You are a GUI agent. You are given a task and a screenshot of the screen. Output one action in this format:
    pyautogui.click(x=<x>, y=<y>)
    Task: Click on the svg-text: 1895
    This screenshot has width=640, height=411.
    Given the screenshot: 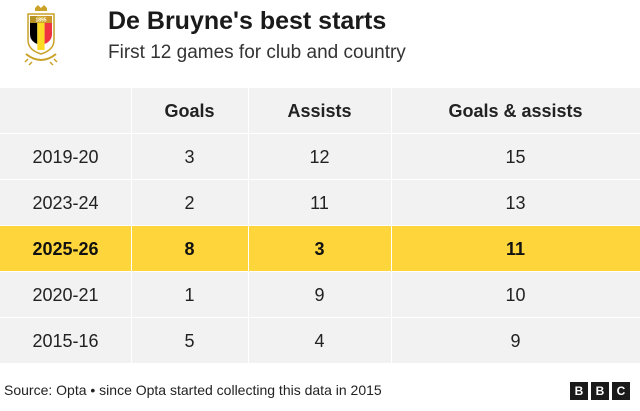 What is the action you would take?
    pyautogui.click(x=40, y=21)
    